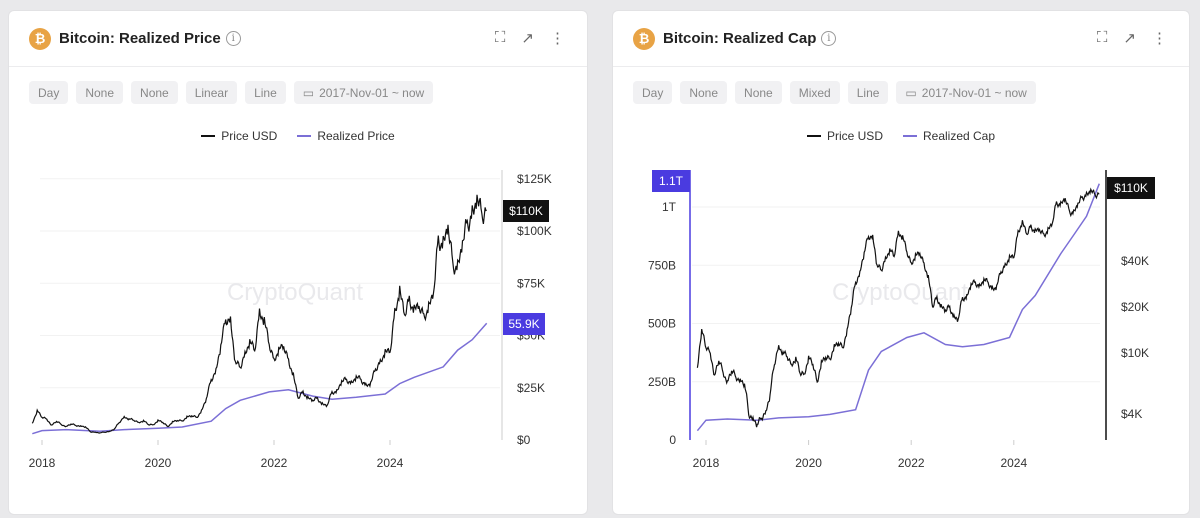  Describe the element at coordinates (1131, 414) in the screenshot. I see `right-tick-label: $4K` at that location.